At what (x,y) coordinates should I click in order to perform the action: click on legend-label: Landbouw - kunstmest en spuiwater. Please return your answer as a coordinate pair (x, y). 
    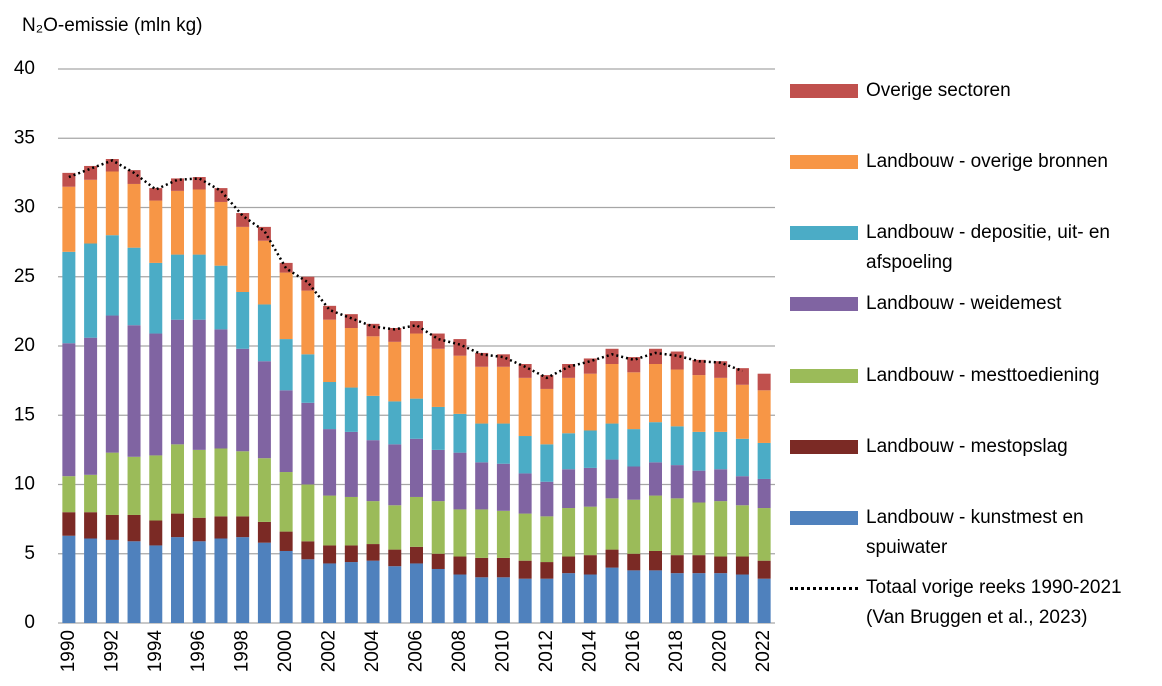
    Looking at the image, I should click on (975, 532).